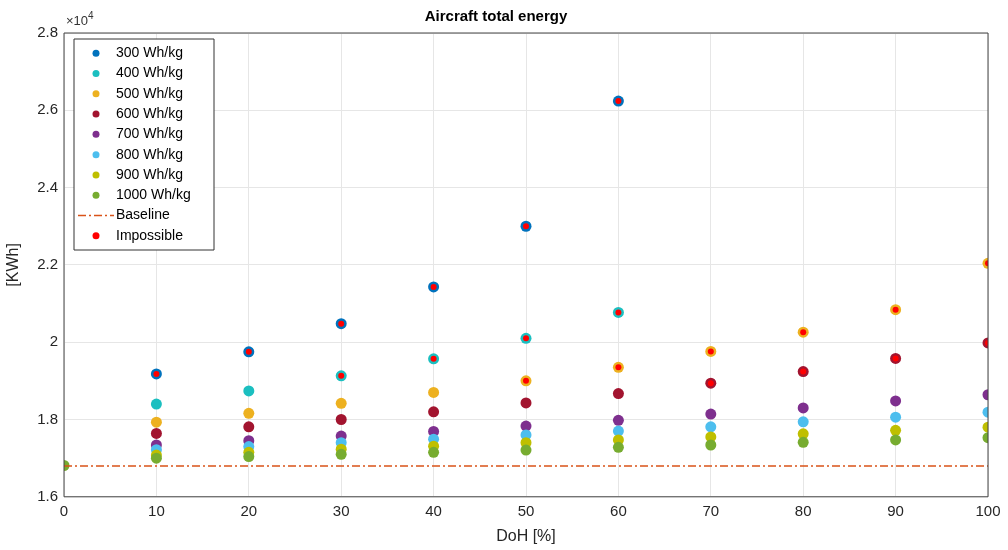 The width and height of the screenshot is (1008, 550). What do you see at coordinates (149, 52) in the screenshot?
I see `legend-label: 300 Wh/kg` at bounding box center [149, 52].